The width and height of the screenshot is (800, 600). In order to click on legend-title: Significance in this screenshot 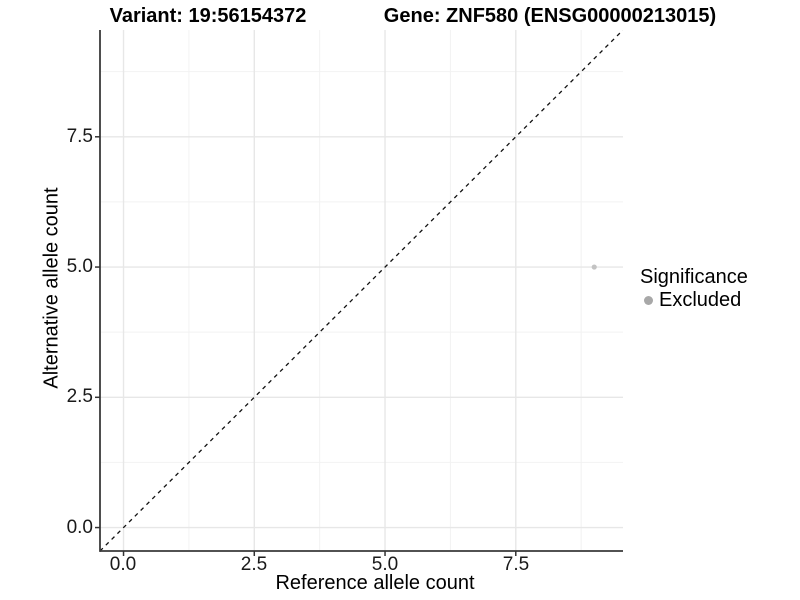, I will do `click(694, 277)`.